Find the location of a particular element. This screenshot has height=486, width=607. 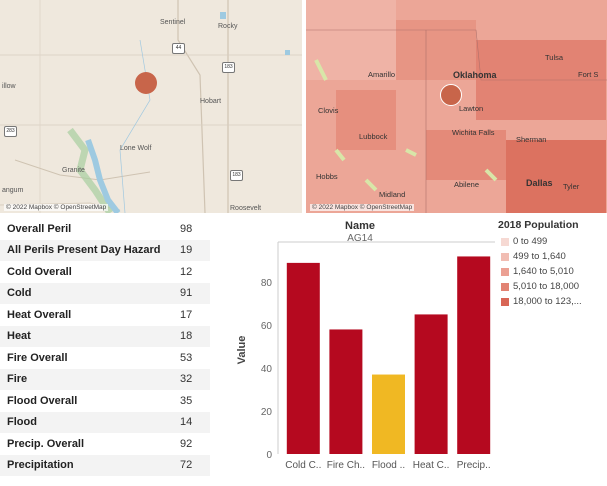

row-label: Precipitation is located at coordinates (40, 465).